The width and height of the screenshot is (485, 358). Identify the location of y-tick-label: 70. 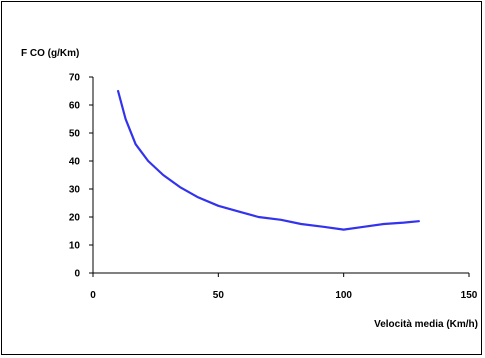
(75, 78).